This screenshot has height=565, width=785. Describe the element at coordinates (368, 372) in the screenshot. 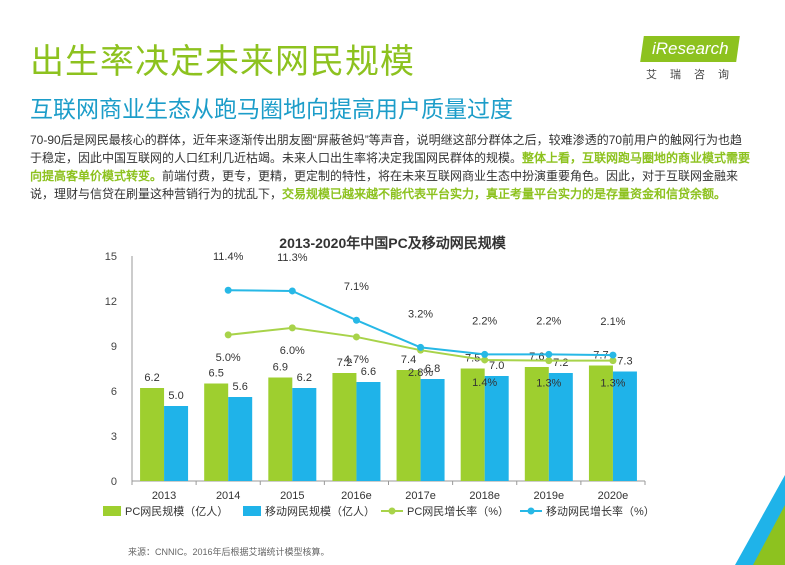

I see `mobile-bar-label: 6.6` at that location.